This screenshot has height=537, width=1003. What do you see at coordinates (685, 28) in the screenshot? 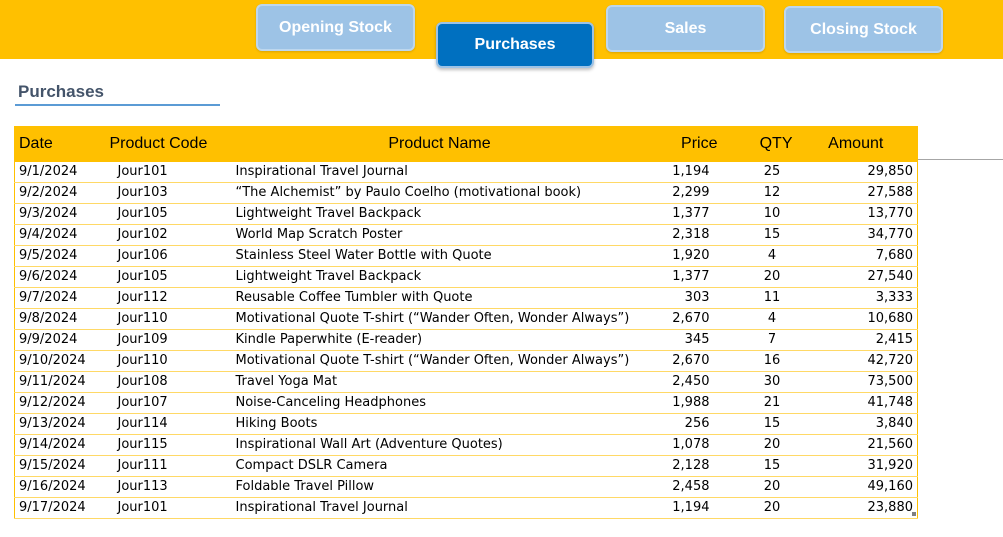
I see `sales-button: Sales` at bounding box center [685, 28].